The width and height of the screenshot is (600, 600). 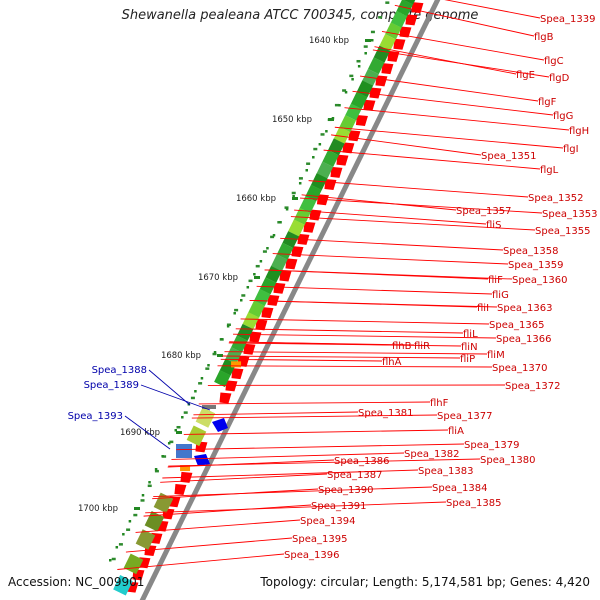 I want to click on gene-label: Spea_1379, so click(x=491, y=445).